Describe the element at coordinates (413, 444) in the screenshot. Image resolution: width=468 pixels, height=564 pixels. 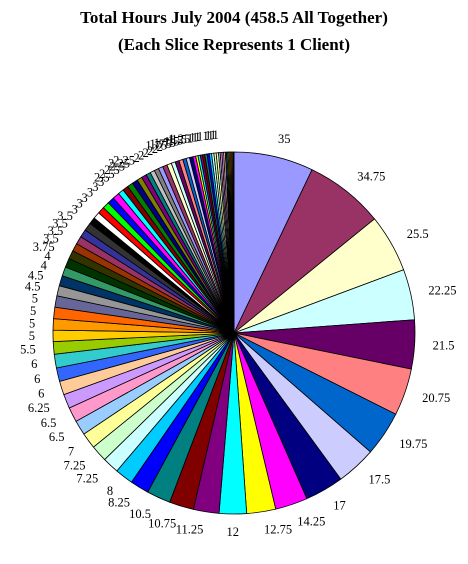
I see `pie-slice-label: 19.75` at that location.